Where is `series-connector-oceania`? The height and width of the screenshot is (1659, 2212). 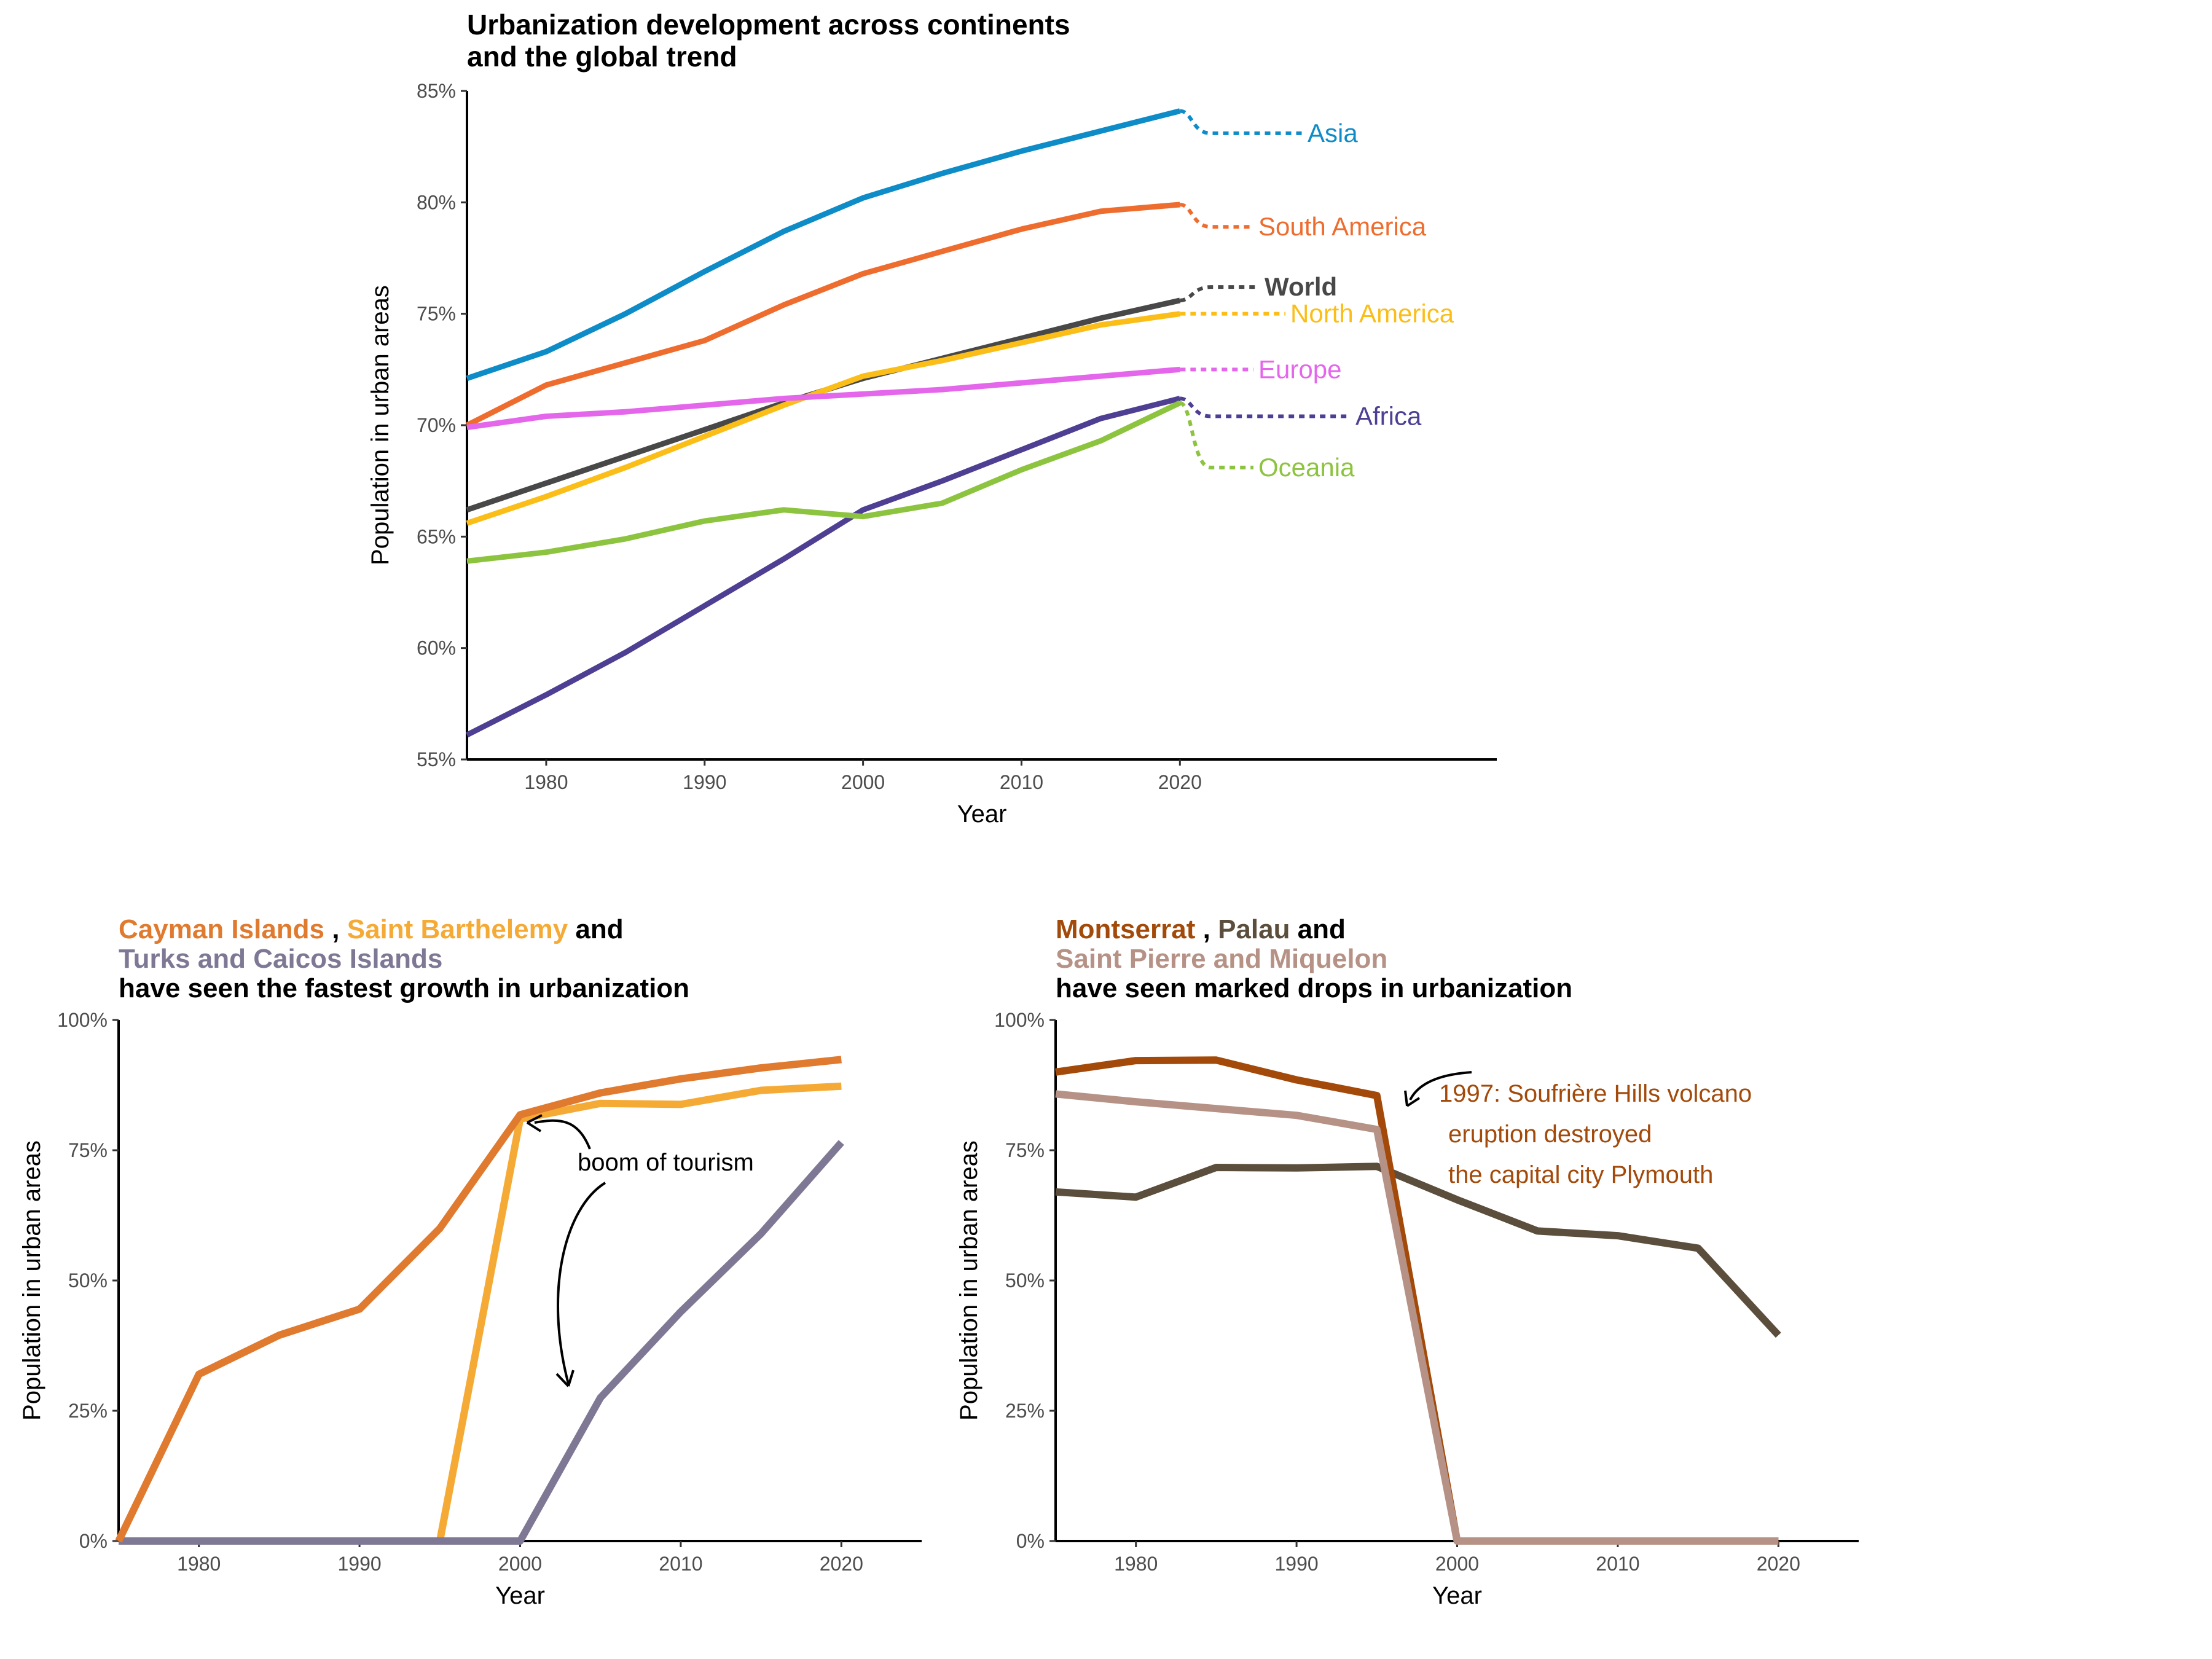
series-connector-oceania is located at coordinates (1216, 435).